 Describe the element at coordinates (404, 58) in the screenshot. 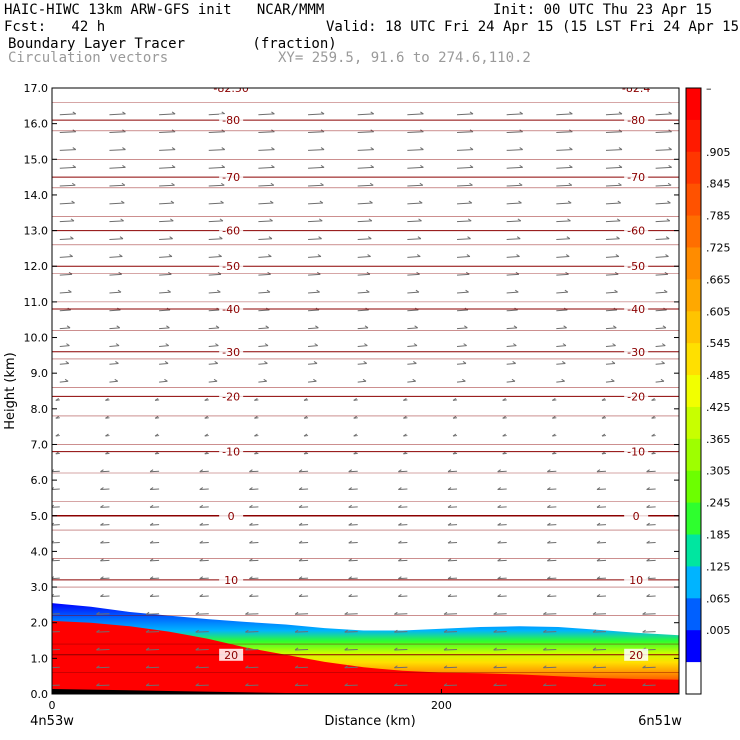

I see `header-xy-range: XY= 259.5, 91.6 to 274.6,110.2` at that location.